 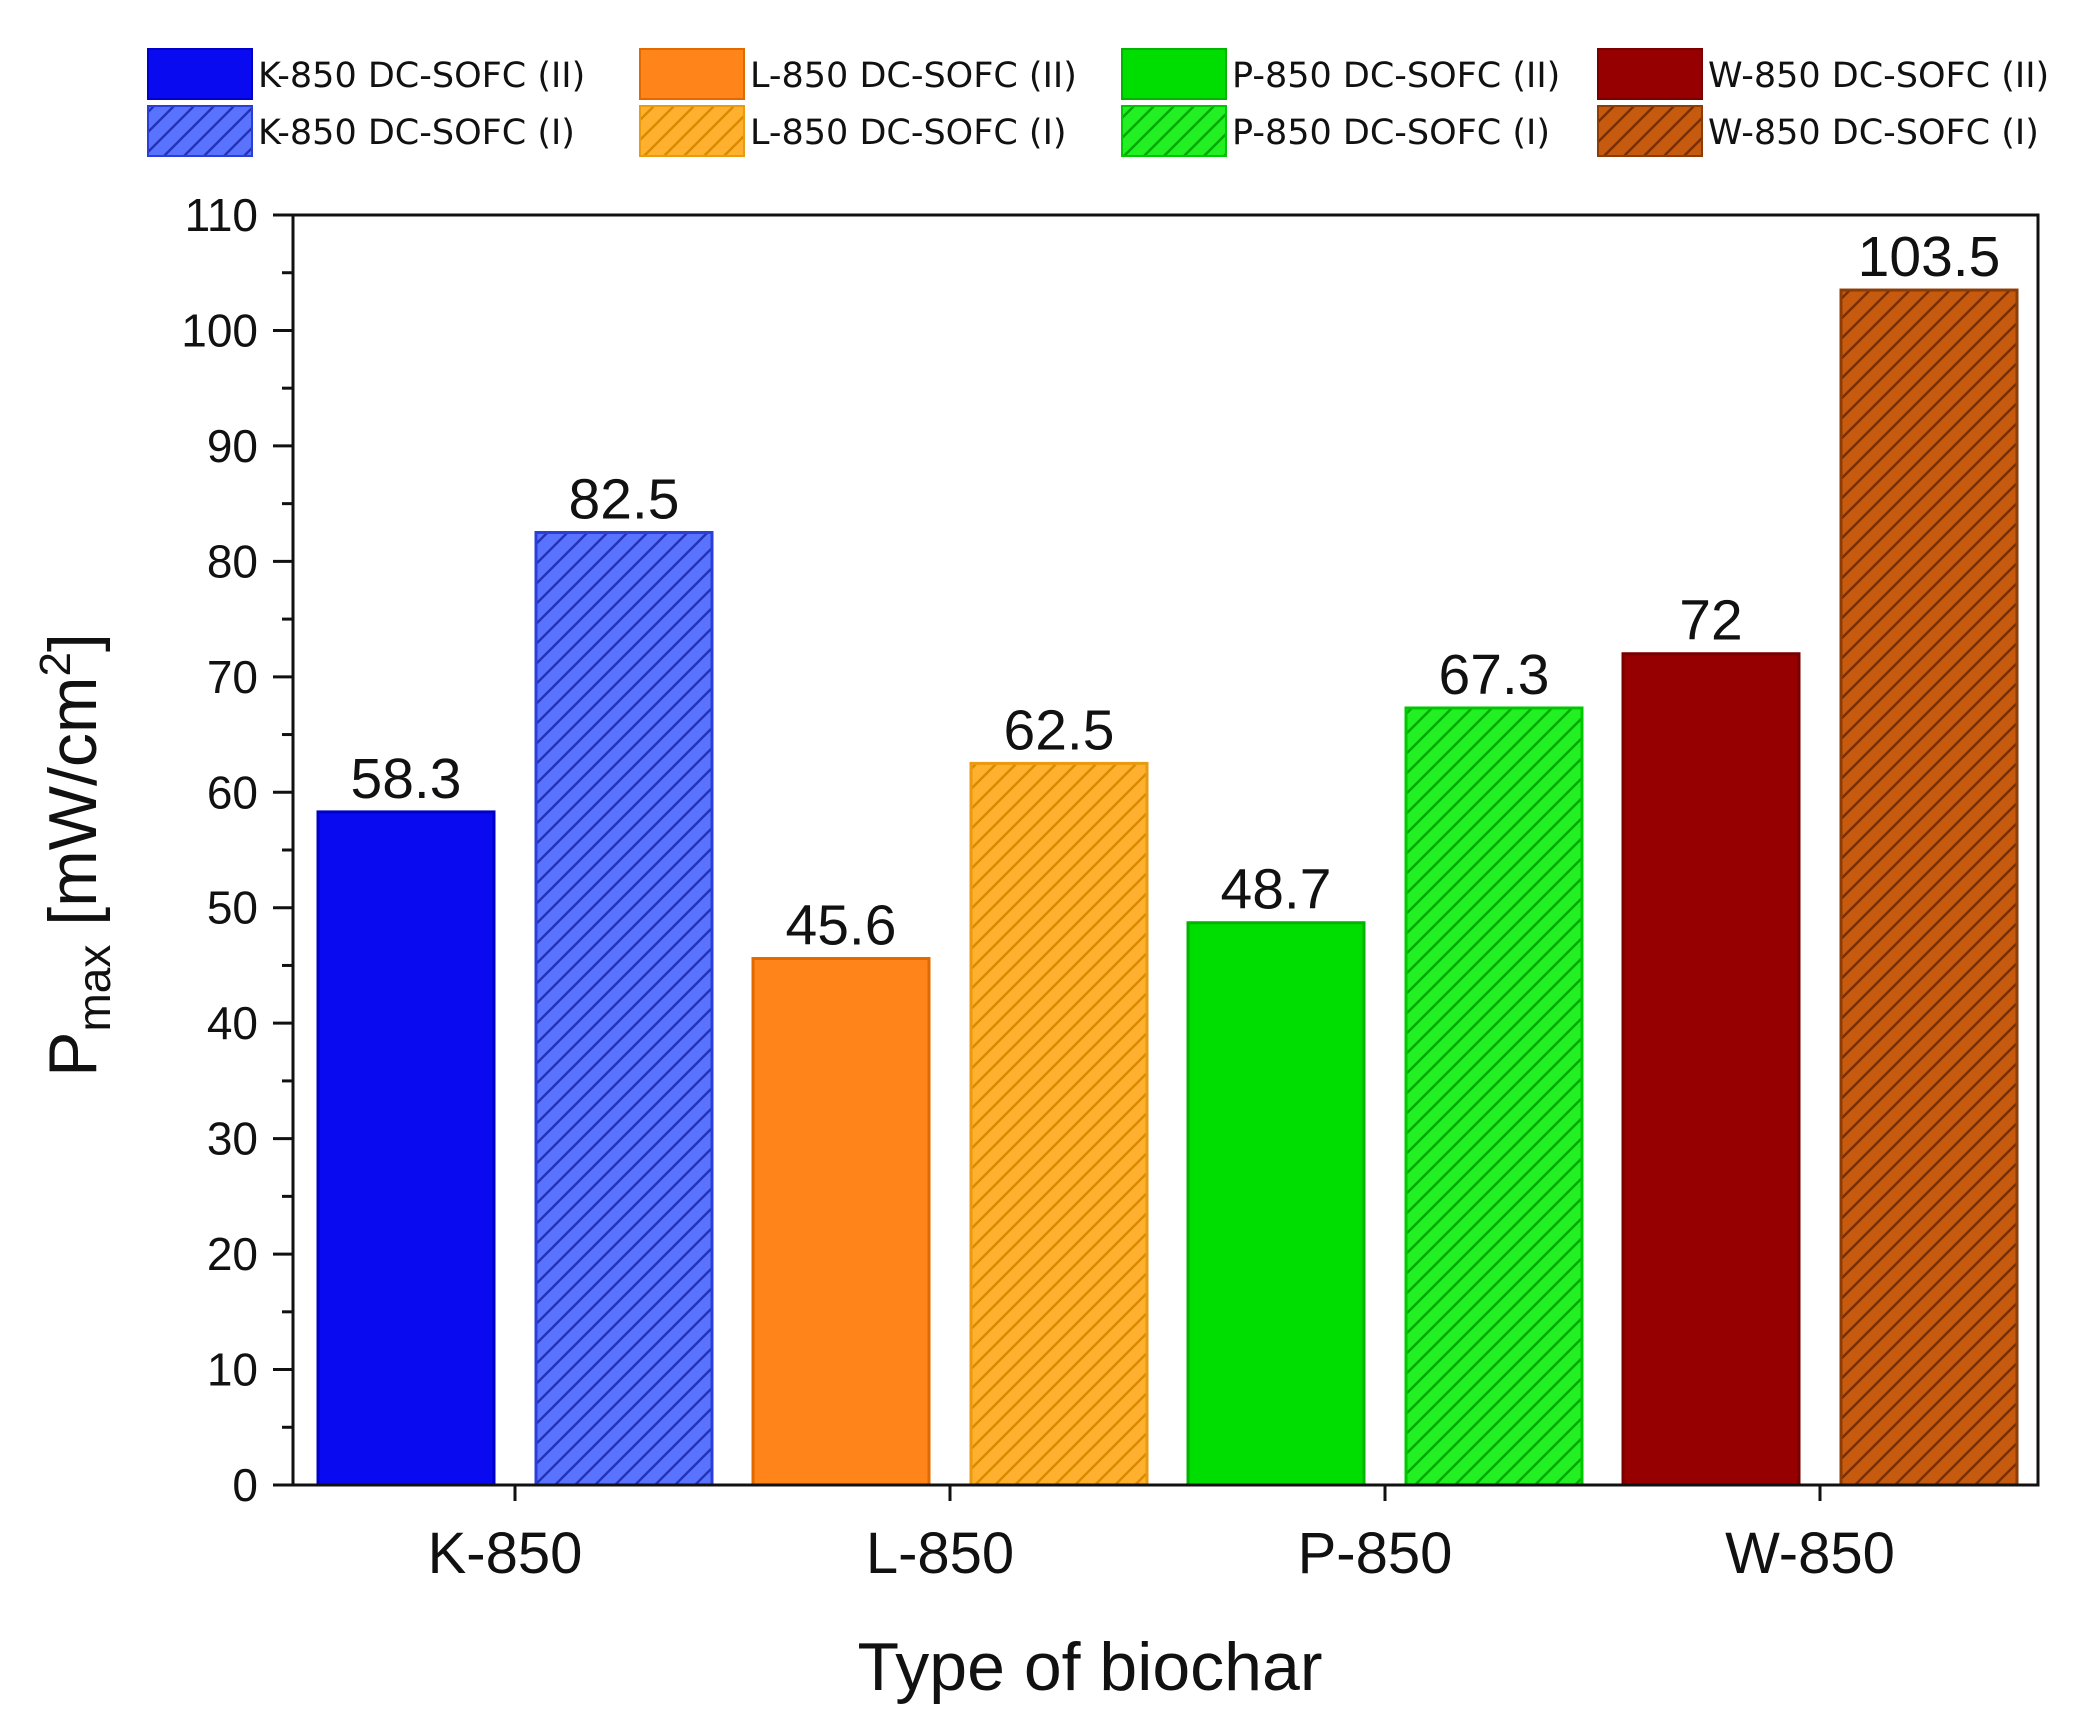 What do you see at coordinates (841, 926) in the screenshot?
I see `bar-value-label: 45.6` at bounding box center [841, 926].